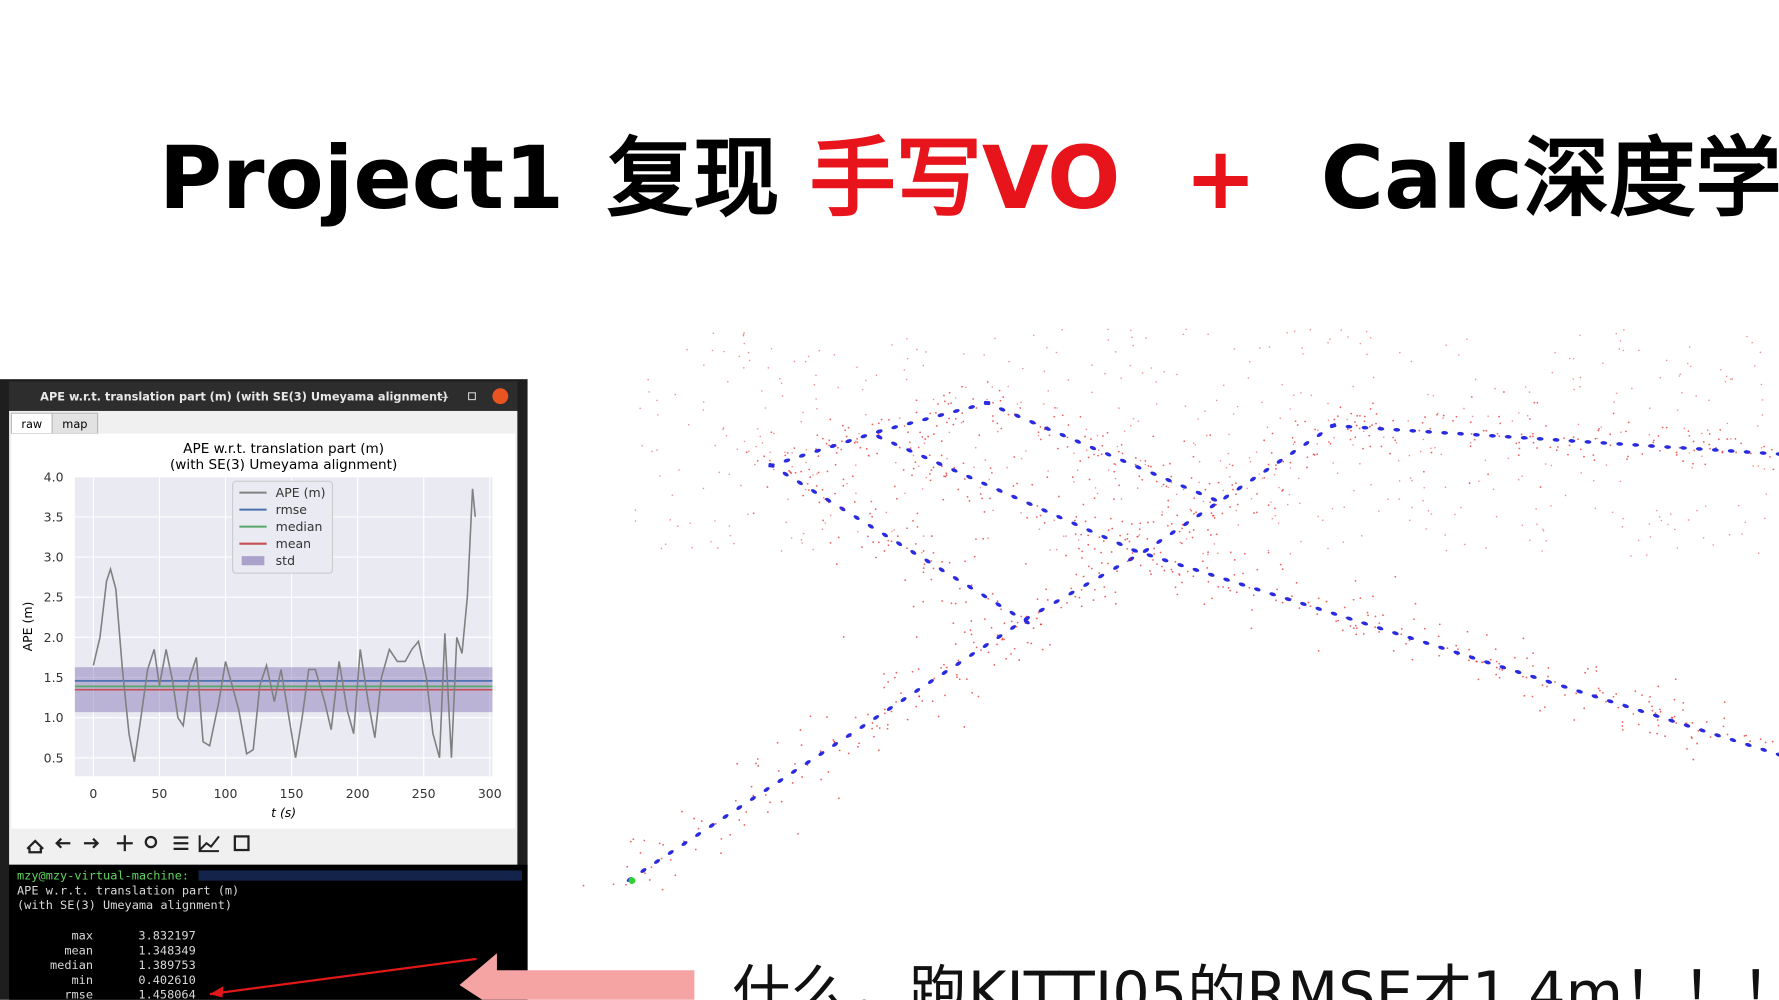 Image resolution: width=1779 pixels, height=1000 pixels. I want to click on configure-icon, so click(181, 843).